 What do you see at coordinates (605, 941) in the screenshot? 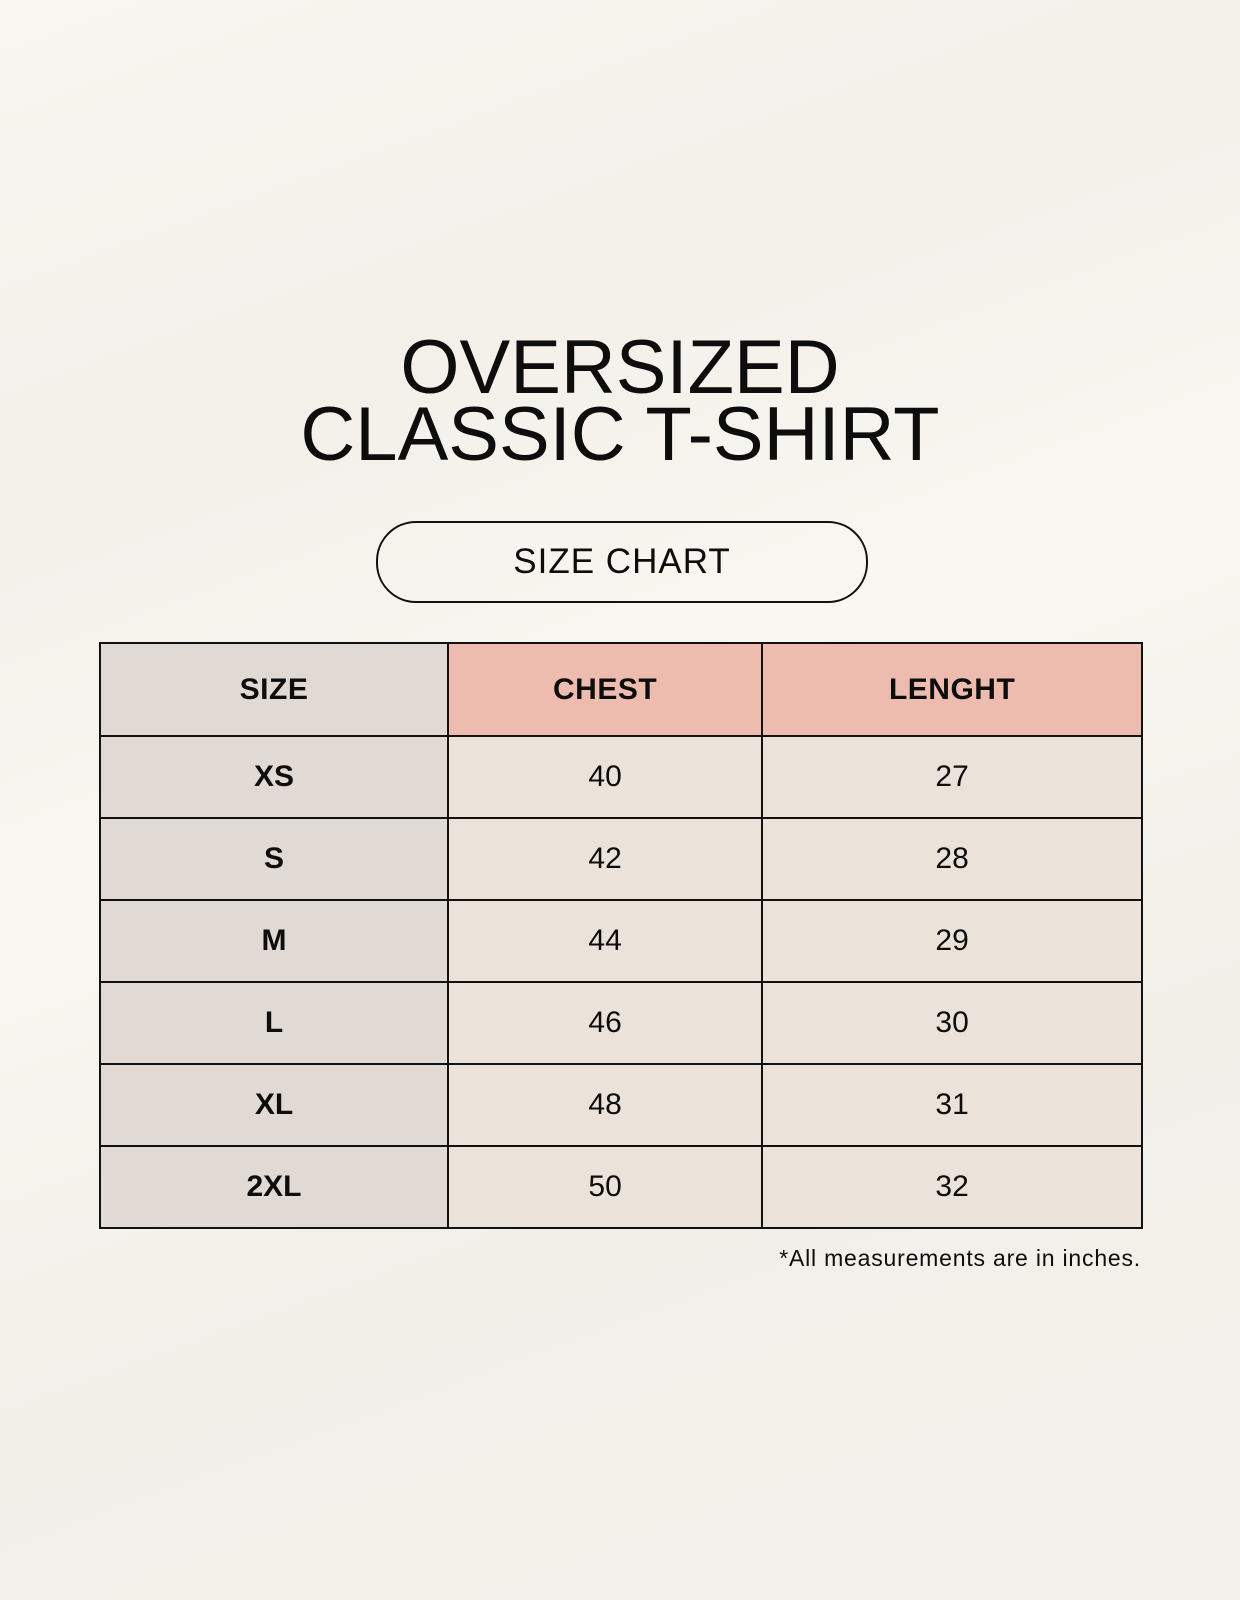
I see `chest-cell: 44` at bounding box center [605, 941].